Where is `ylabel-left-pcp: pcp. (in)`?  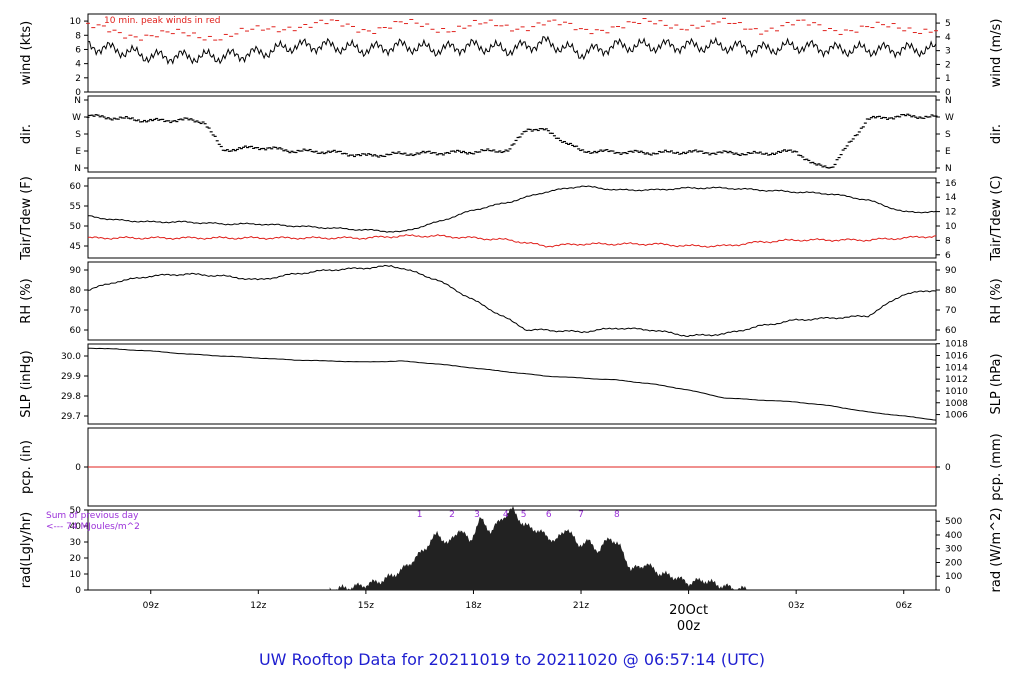
ylabel-left-pcp: pcp. (in) is located at coordinates (26, 467).